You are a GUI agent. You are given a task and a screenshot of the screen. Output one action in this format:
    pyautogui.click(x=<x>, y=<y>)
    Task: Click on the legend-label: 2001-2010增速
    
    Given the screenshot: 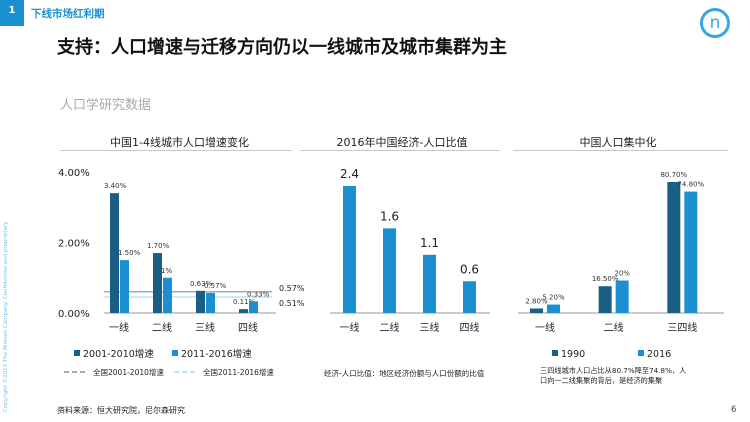 What is the action you would take?
    pyautogui.click(x=118, y=354)
    